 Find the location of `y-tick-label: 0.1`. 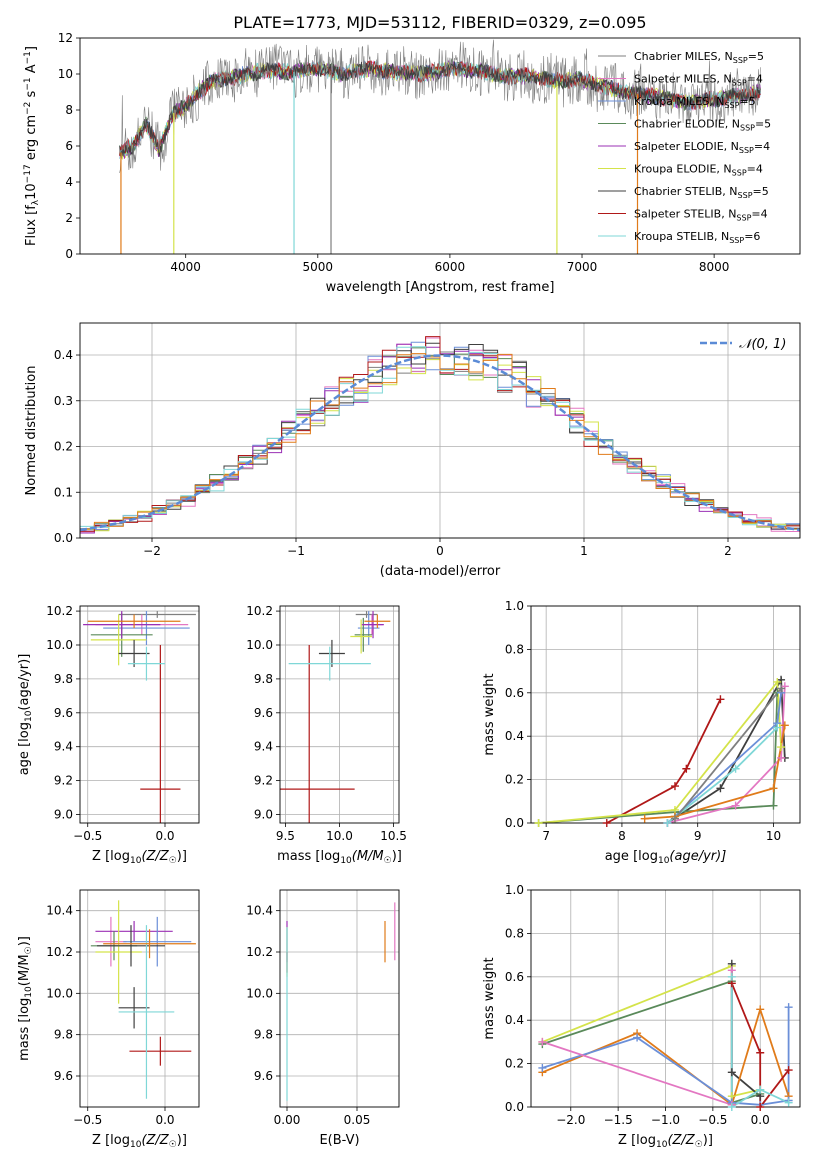

y-tick-label: 0.1 is located at coordinates (63, 492).